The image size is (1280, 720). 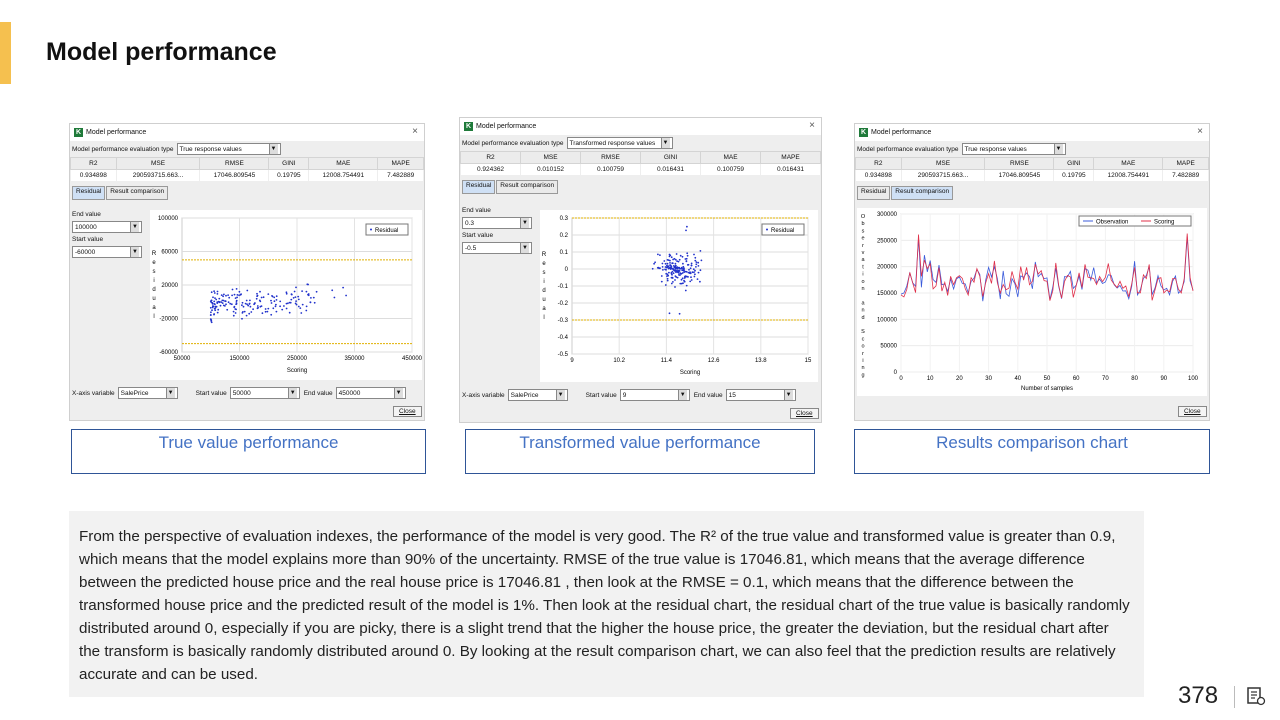 What do you see at coordinates (760, 395) in the screenshot?
I see `bottom-end-value-select: 15 ▼` at bounding box center [760, 395].